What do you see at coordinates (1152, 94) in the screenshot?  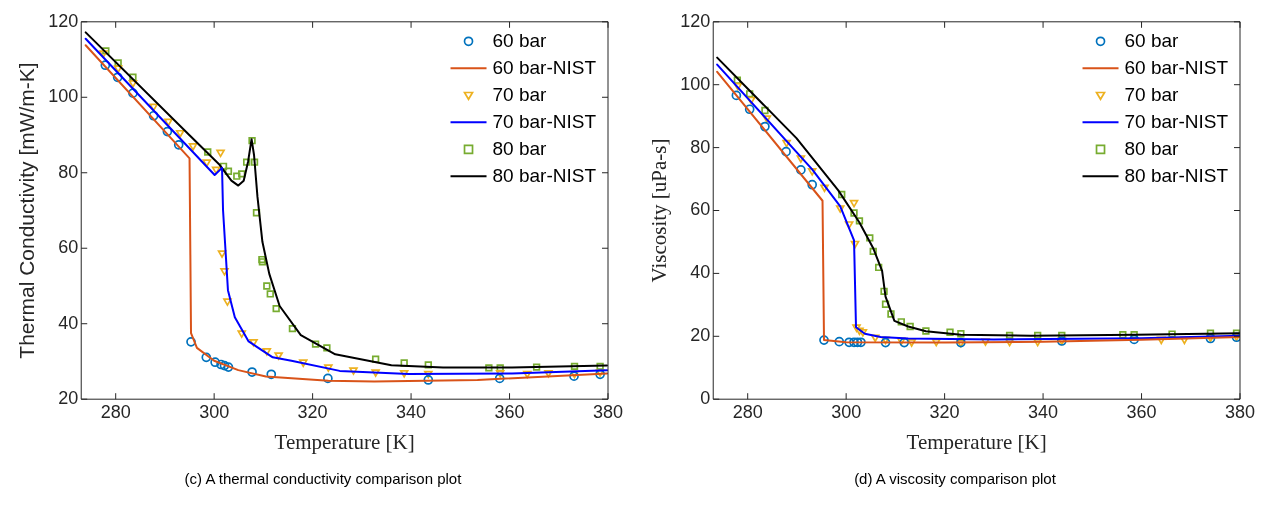 I see `legend-label: 70 bar` at bounding box center [1152, 94].